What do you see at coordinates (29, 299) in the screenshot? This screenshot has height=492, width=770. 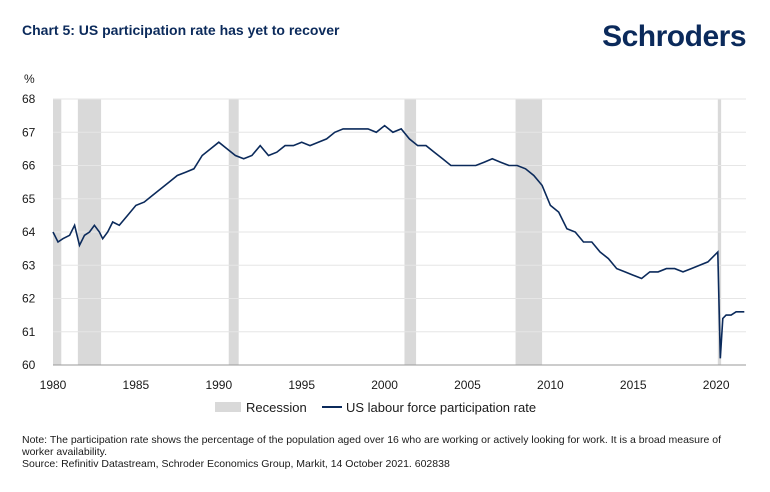 I see `y-tick-label-62: 62` at bounding box center [29, 299].